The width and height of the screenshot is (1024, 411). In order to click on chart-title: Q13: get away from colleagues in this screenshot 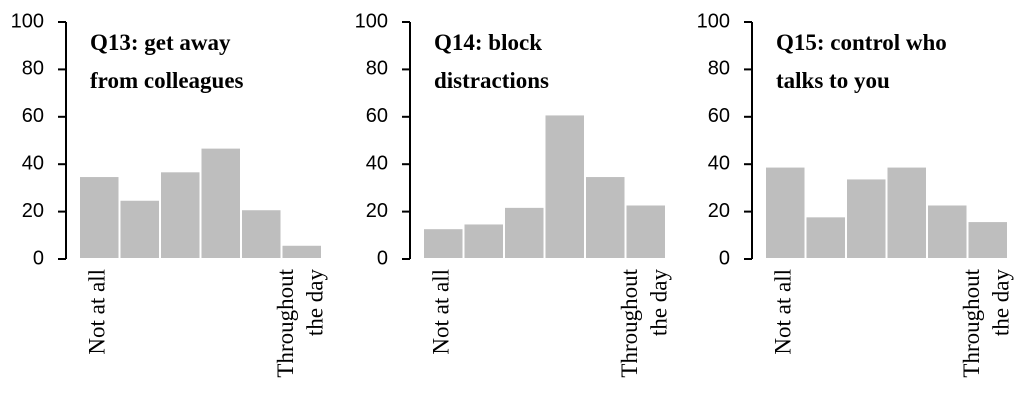, I will do `click(167, 61)`.